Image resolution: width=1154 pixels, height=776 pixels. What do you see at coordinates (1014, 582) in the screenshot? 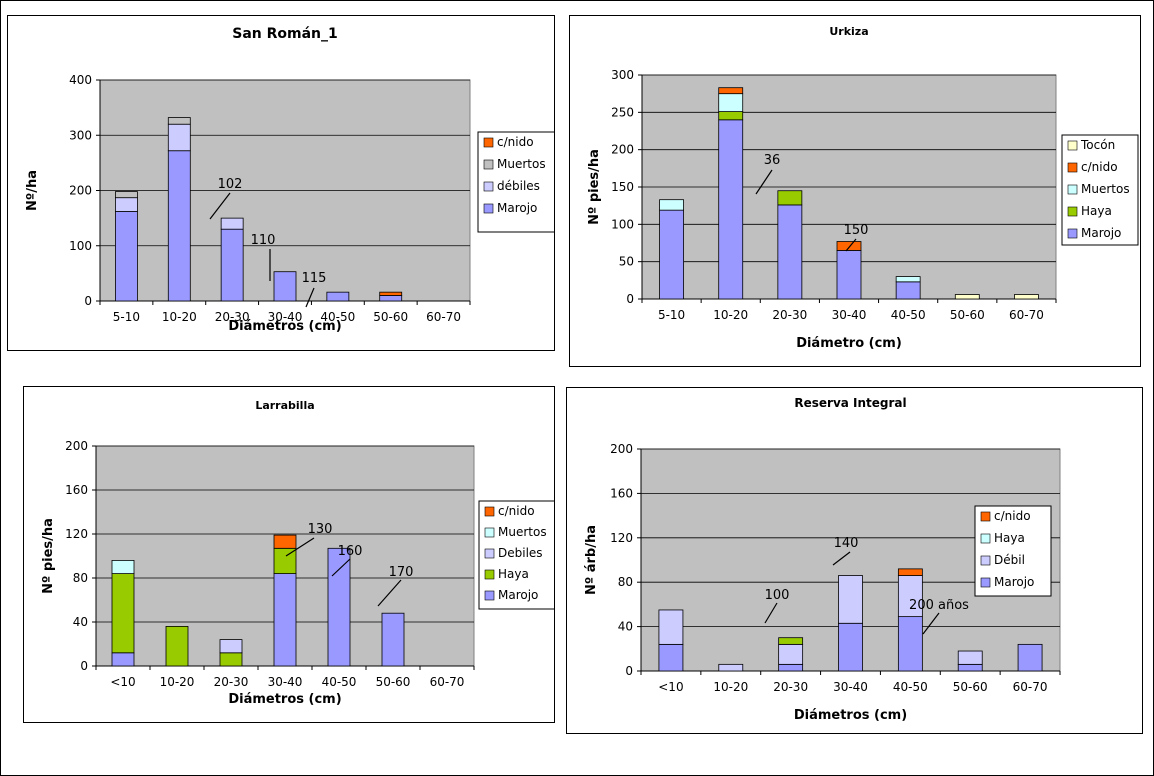
I see `legend-entry: Marojo` at bounding box center [1014, 582].